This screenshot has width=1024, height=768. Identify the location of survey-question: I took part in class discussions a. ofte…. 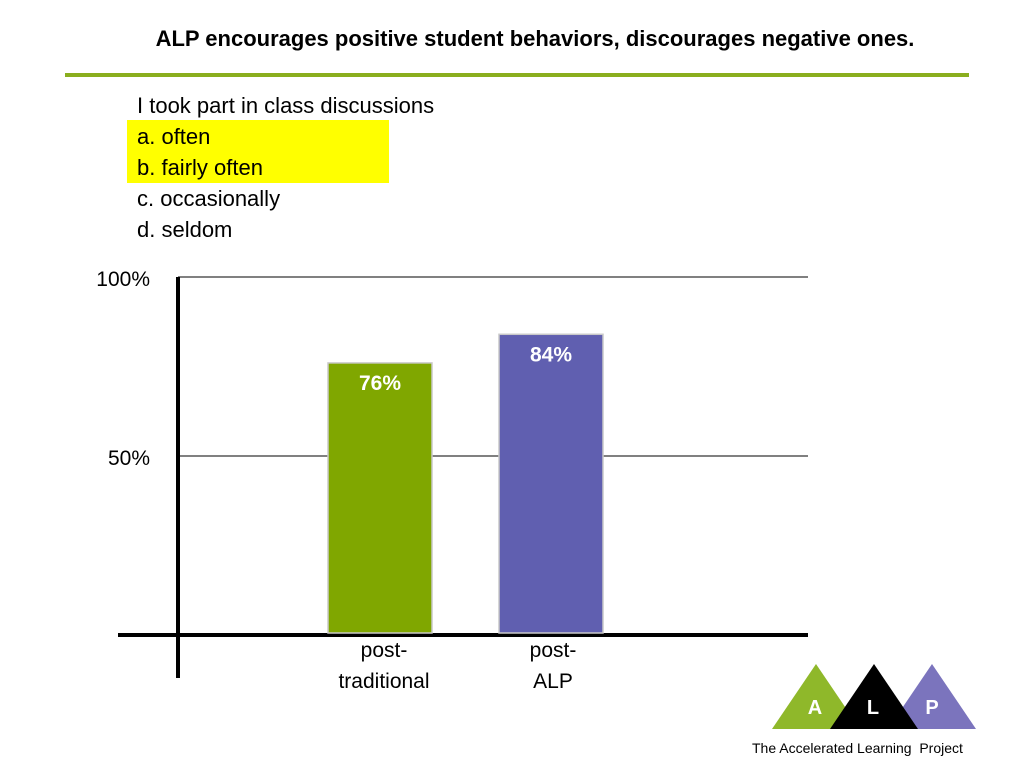
(285, 167).